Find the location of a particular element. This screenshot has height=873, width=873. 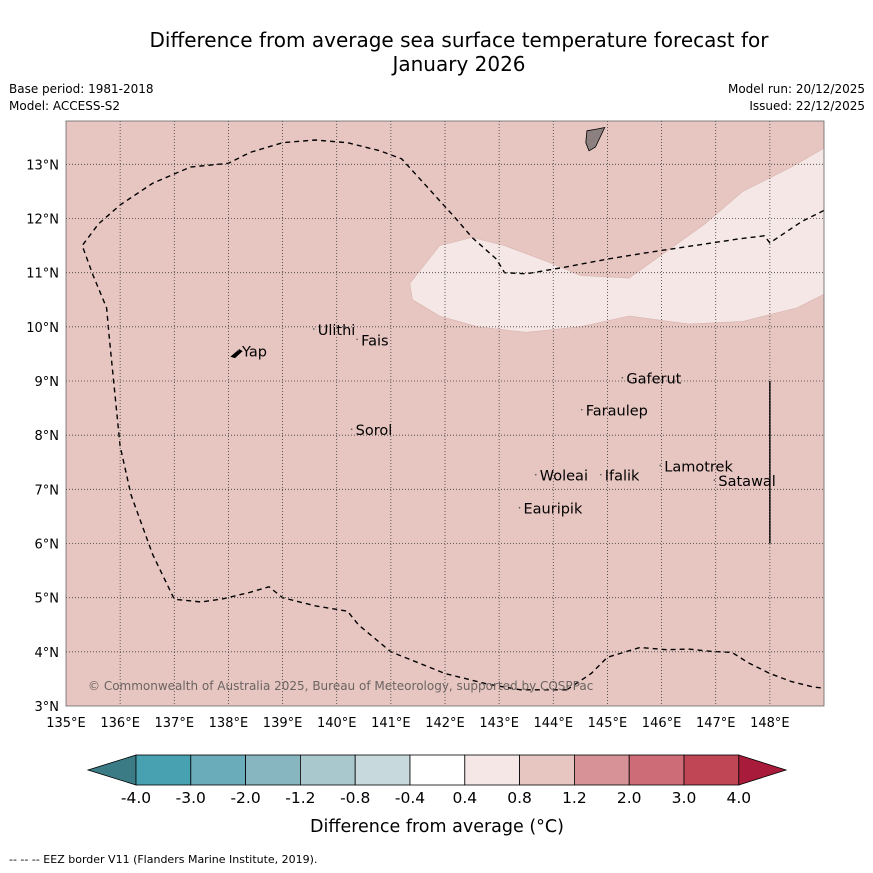

place-label-lamotrek: Lamotrek is located at coordinates (698, 467).